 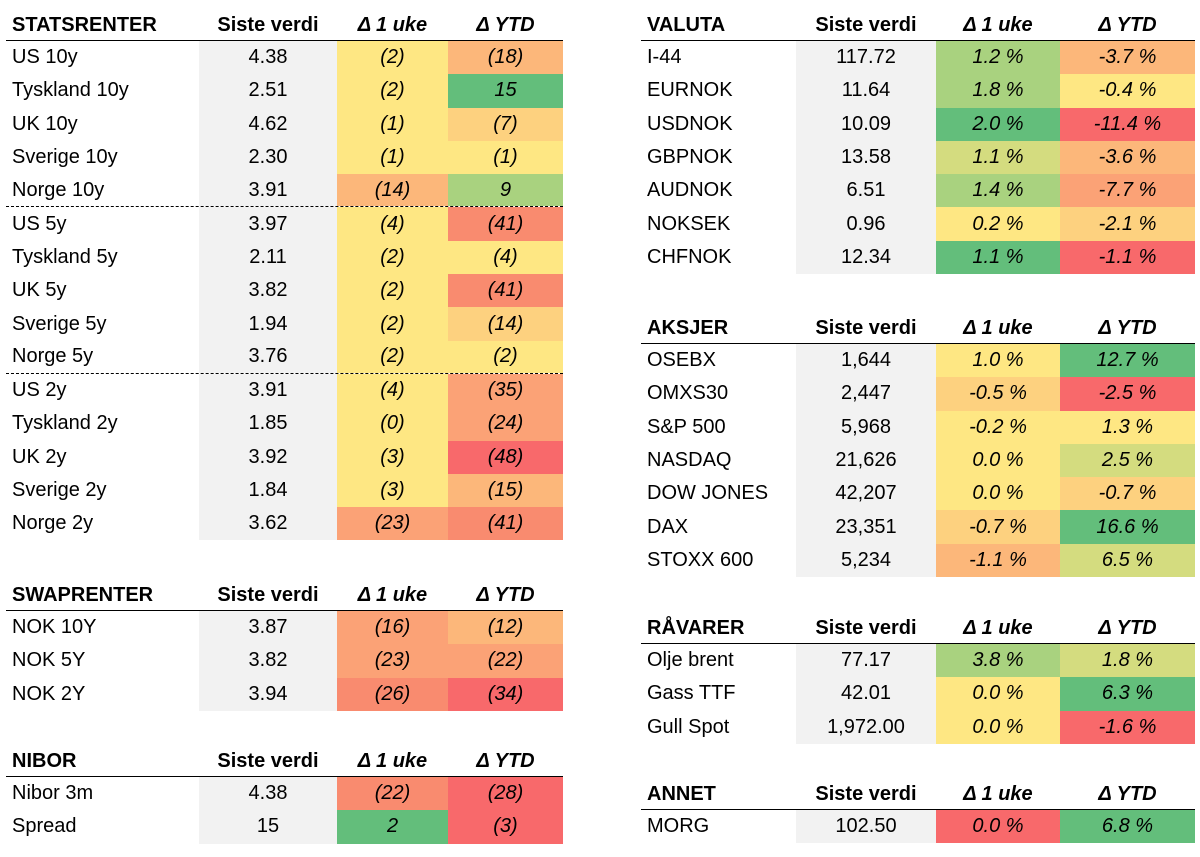 I want to click on table-row: USDNOK 10.09 2.0 % -11.4 %, so click(x=918, y=124).